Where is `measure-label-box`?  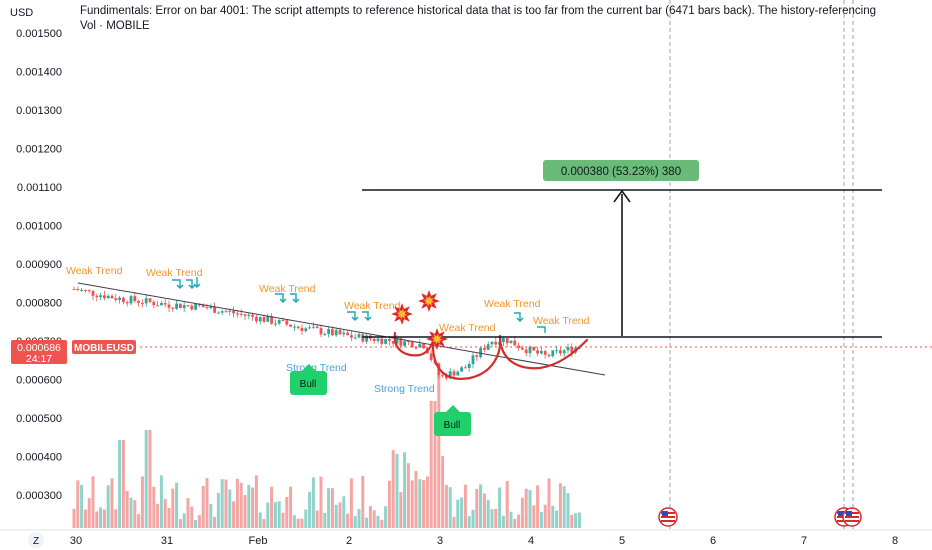
measure-label-box is located at coordinates (621, 170).